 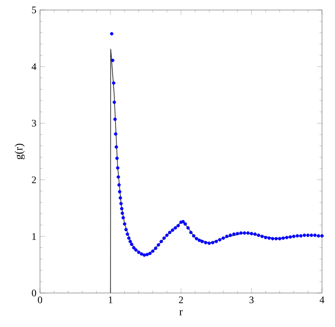 I want to click on y-tick-label: 1, so click(x=34, y=236).